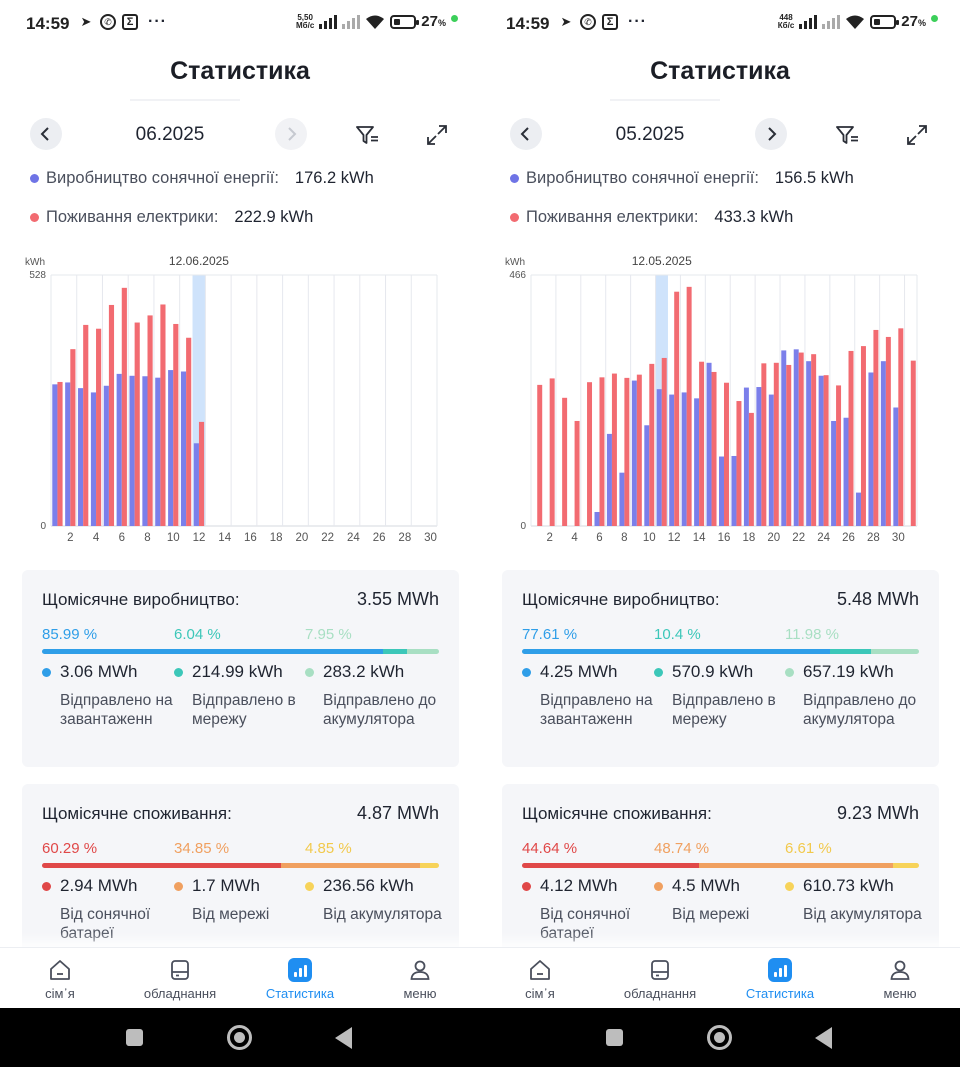 This screenshot has width=960, height=1067. What do you see at coordinates (291, 134) in the screenshot?
I see `next-month-button` at bounding box center [291, 134].